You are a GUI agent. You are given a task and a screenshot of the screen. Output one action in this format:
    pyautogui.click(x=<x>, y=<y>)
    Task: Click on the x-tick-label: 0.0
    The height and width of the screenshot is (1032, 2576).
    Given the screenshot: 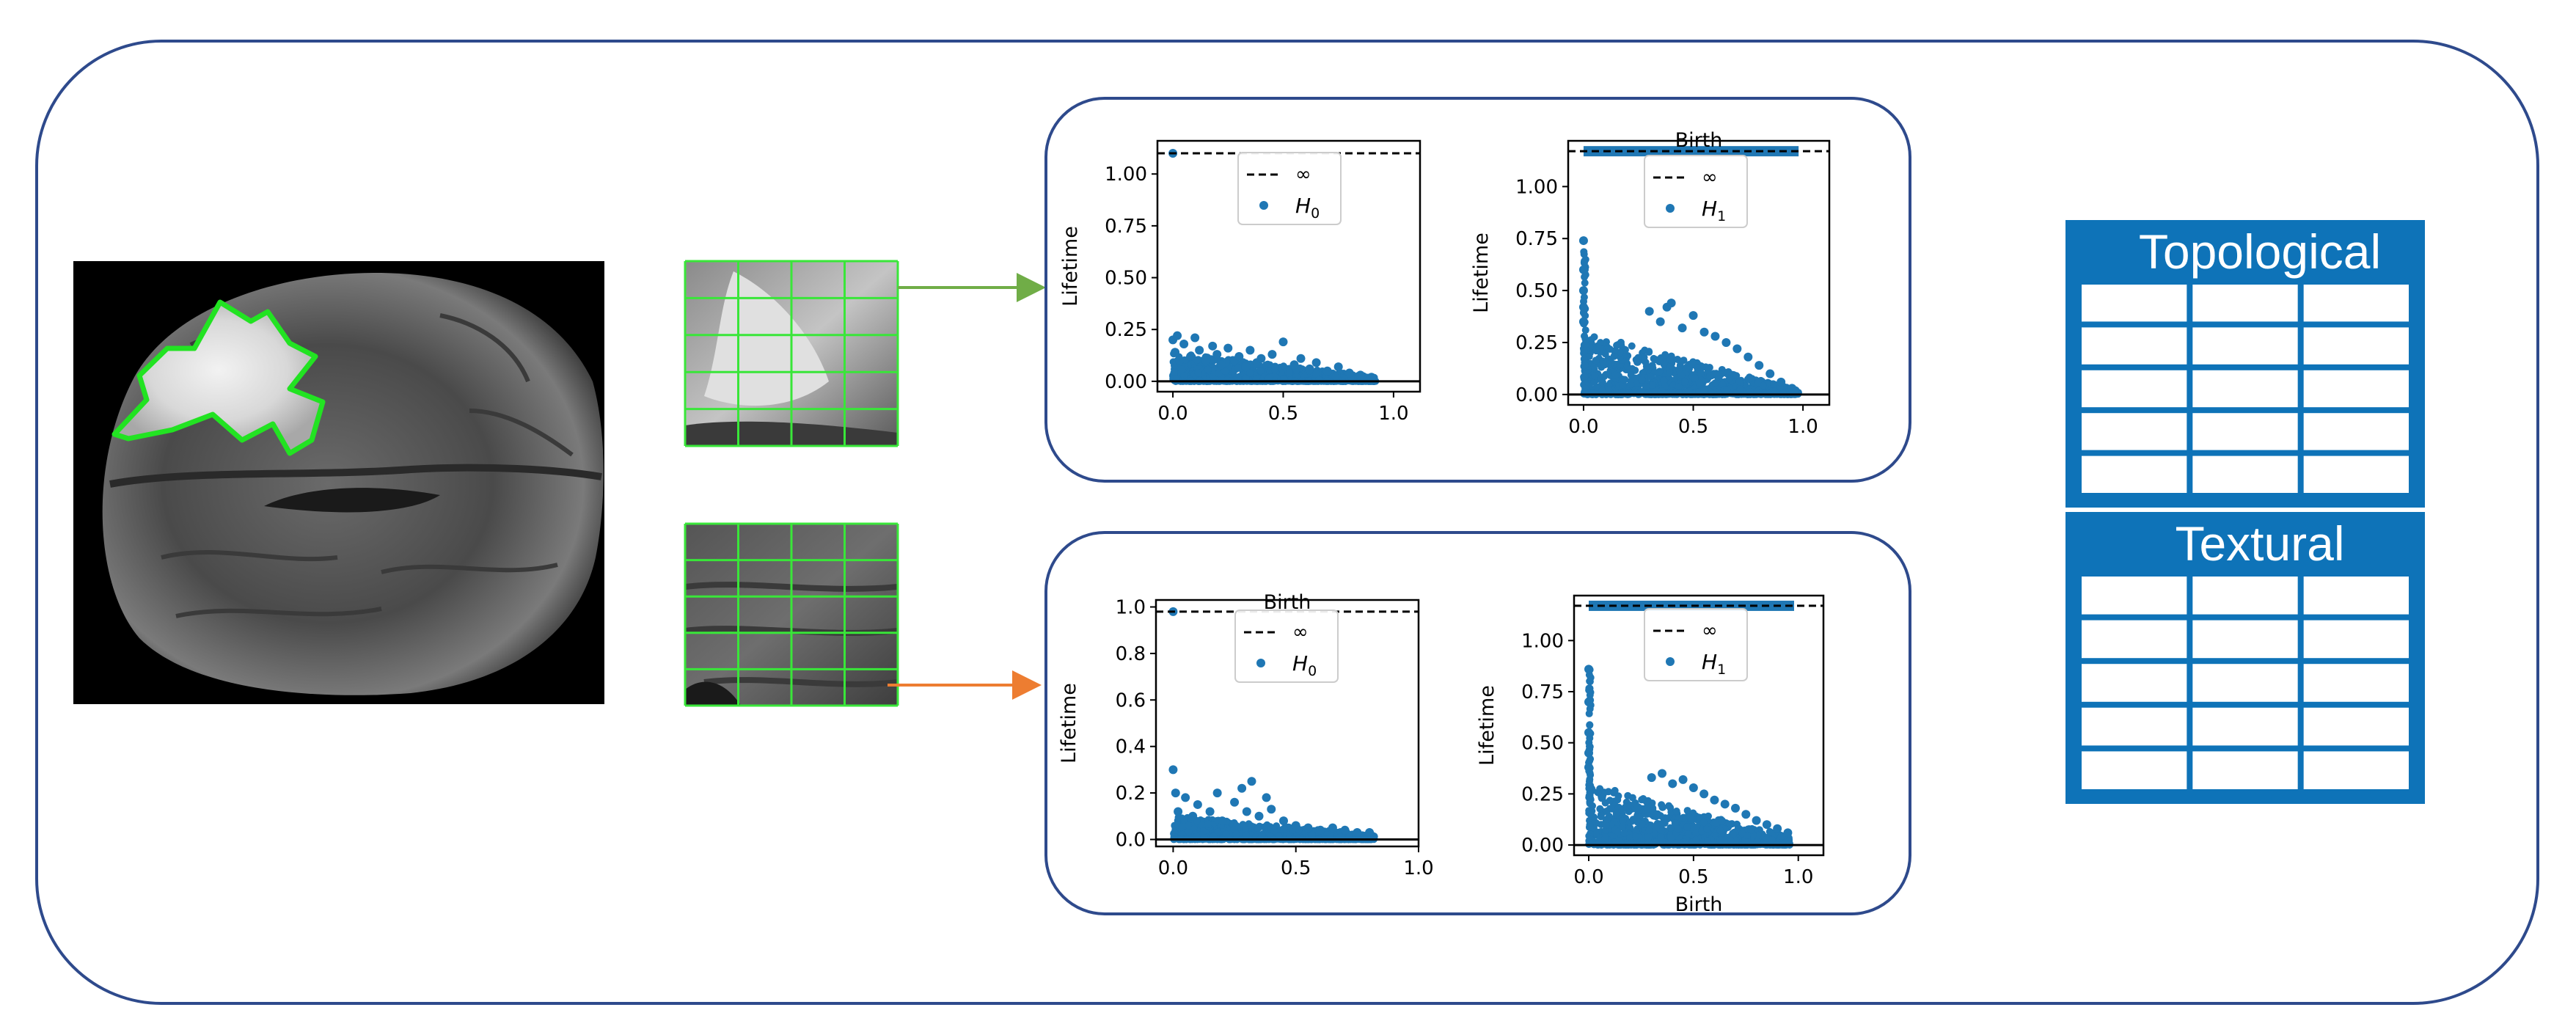 What is the action you would take?
    pyautogui.click(x=1173, y=414)
    